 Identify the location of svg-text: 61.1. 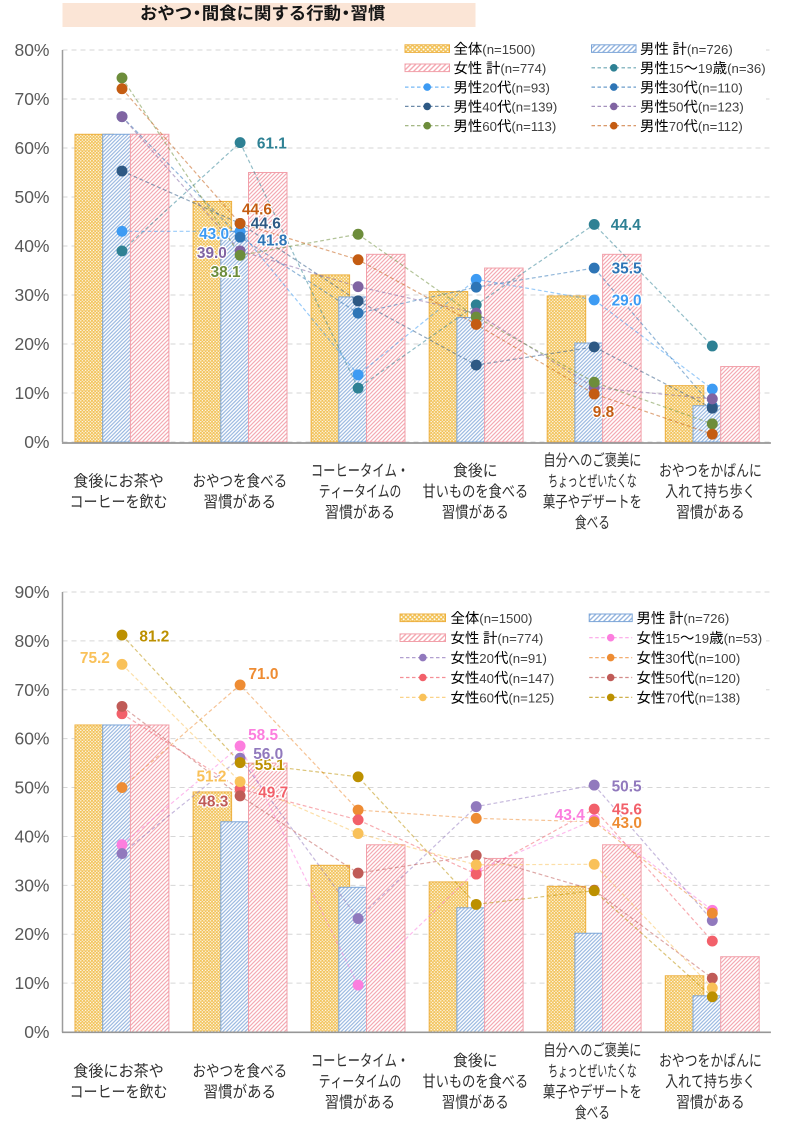
(272, 143).